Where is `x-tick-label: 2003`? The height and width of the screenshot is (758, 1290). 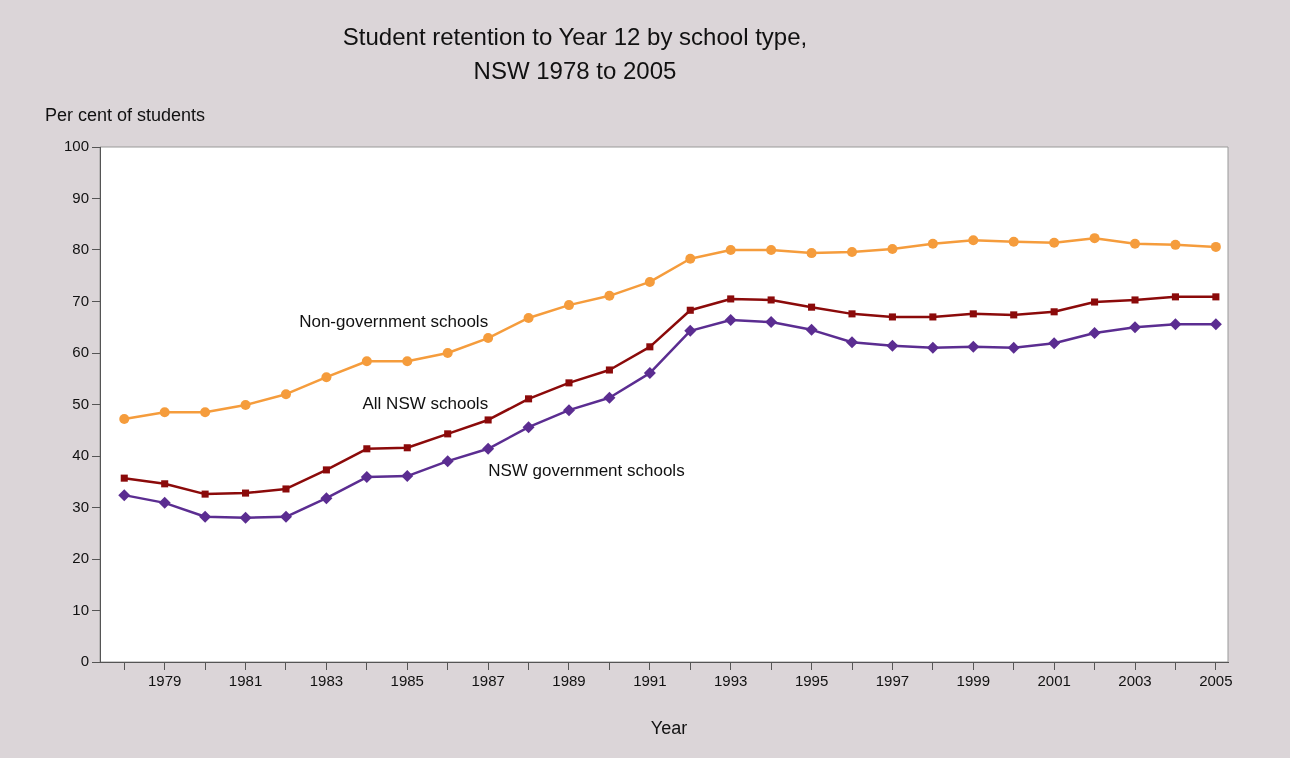 x-tick-label: 2003 is located at coordinates (1135, 681).